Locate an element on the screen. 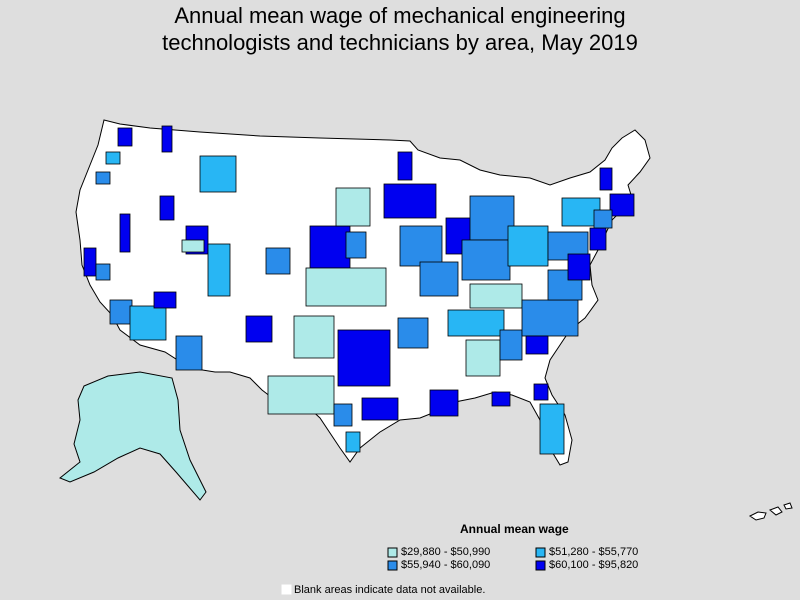 The image size is (800, 600). region-iowa is located at coordinates (421, 246).